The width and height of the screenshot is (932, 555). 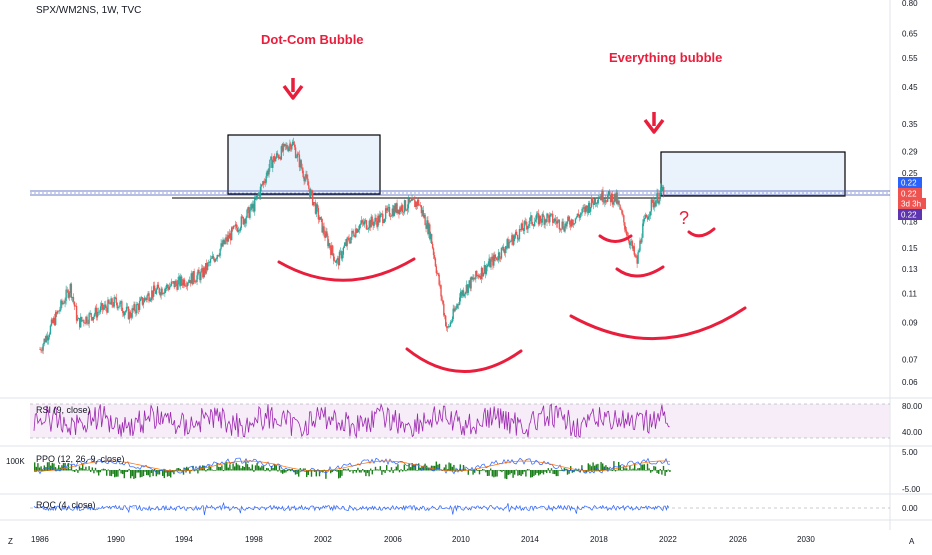 What do you see at coordinates (10, 541) in the screenshot?
I see `timezone-toggle: Z` at bounding box center [10, 541].